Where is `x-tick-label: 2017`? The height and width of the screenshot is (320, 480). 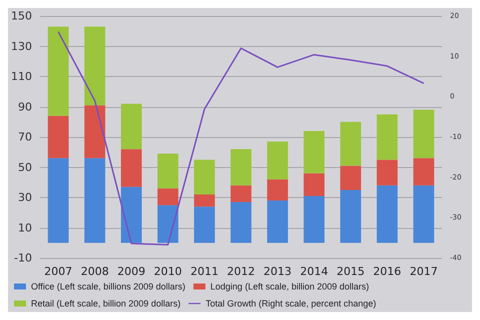 x-tick-label: 2017 is located at coordinates (424, 271).